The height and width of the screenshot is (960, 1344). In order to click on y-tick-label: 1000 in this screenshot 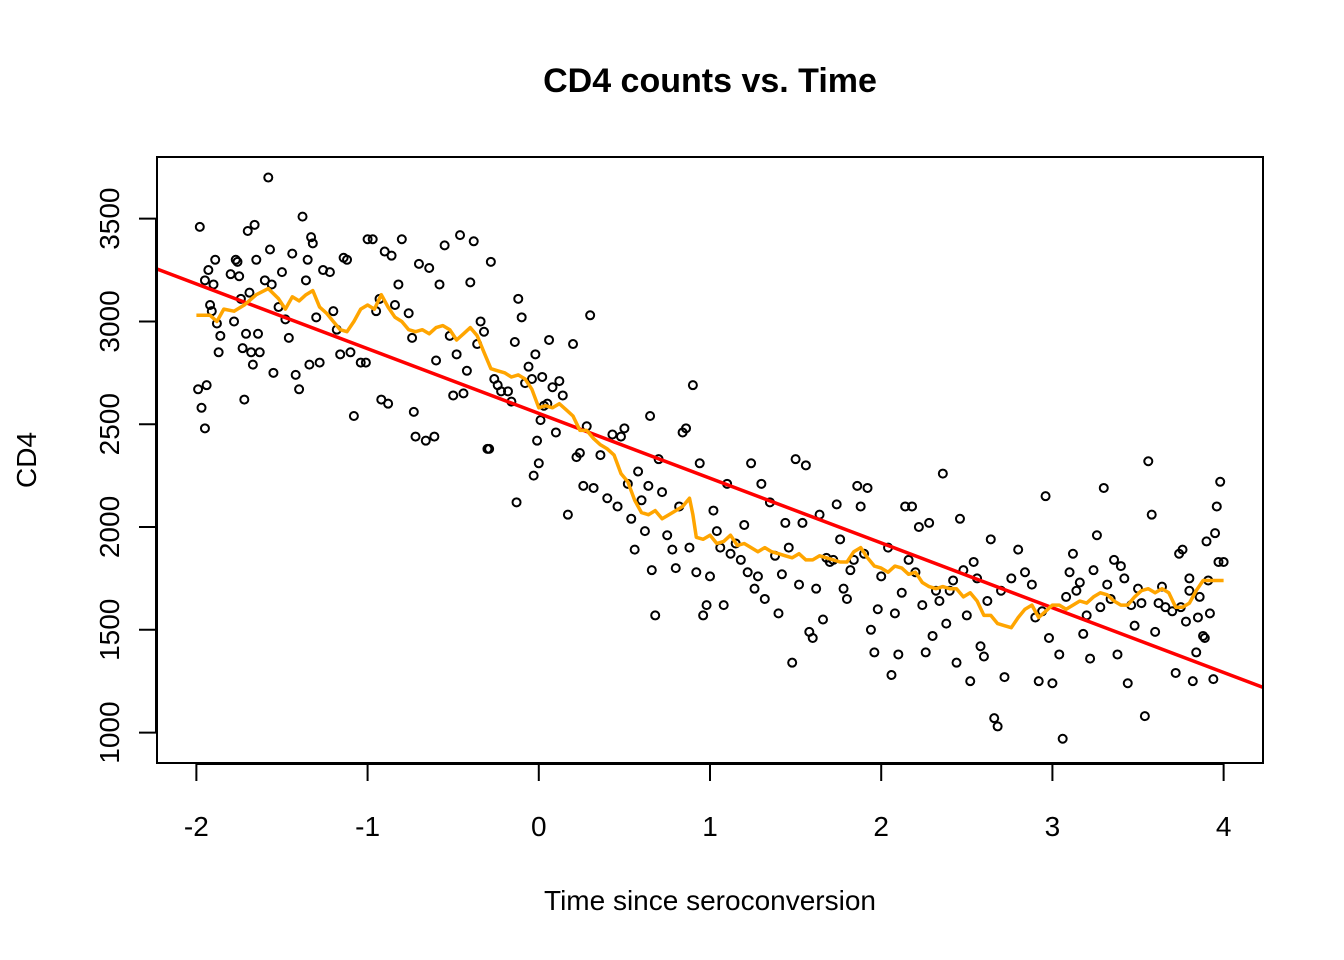, I will do `click(109, 732)`.